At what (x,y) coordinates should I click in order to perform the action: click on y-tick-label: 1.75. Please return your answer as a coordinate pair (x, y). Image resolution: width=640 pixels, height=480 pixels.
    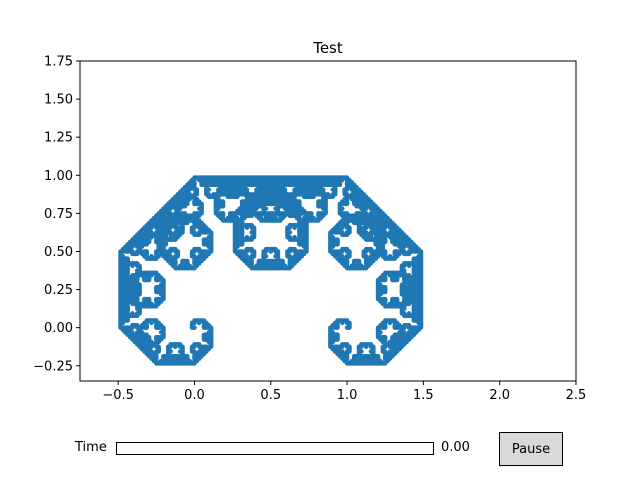
    Looking at the image, I should click on (58, 62).